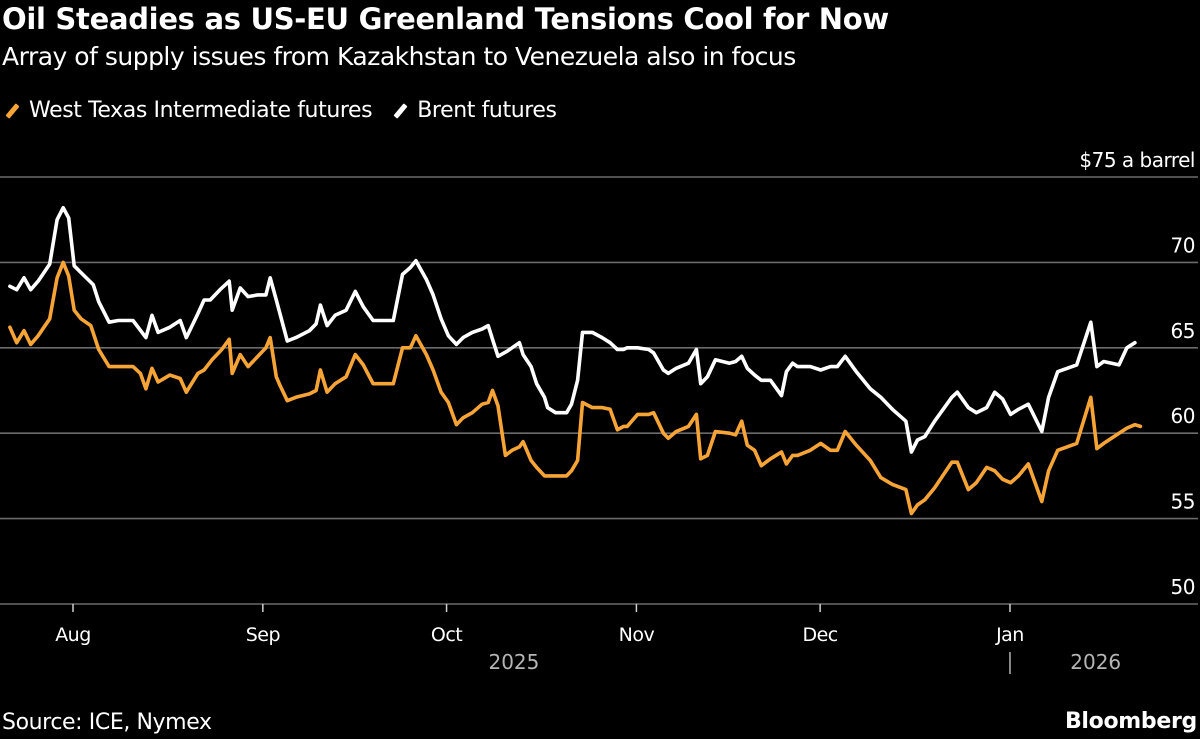  What do you see at coordinates (588, 639) in the screenshot?
I see `x-axis: Aug Sep Oct Nov Dec Jan 2025 2026` at bounding box center [588, 639].